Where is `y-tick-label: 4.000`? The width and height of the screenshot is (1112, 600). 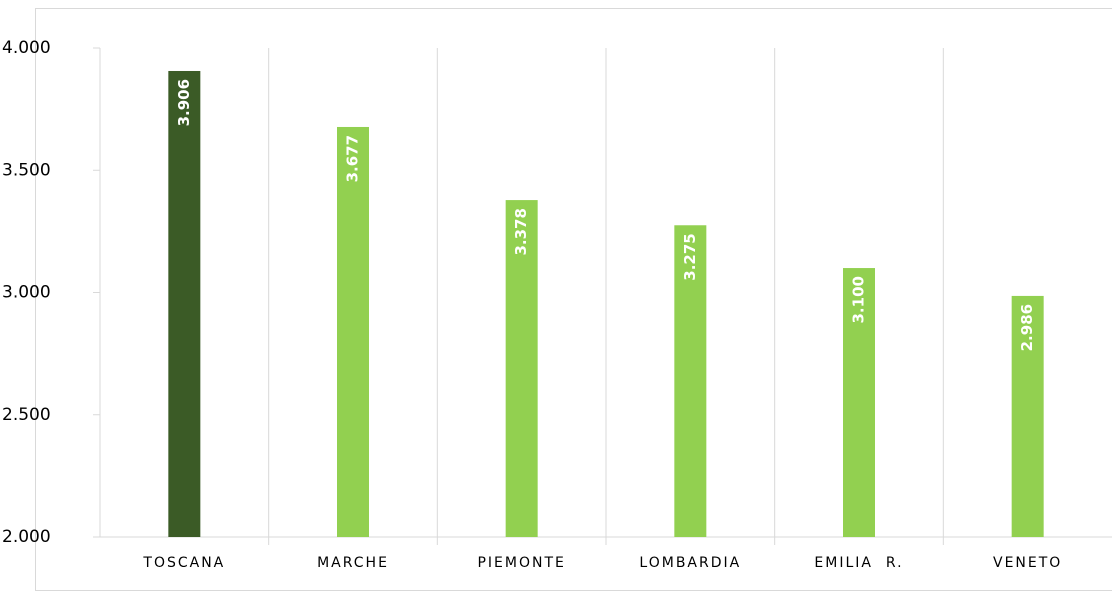 y-tick-label: 4.000 is located at coordinates (26, 48).